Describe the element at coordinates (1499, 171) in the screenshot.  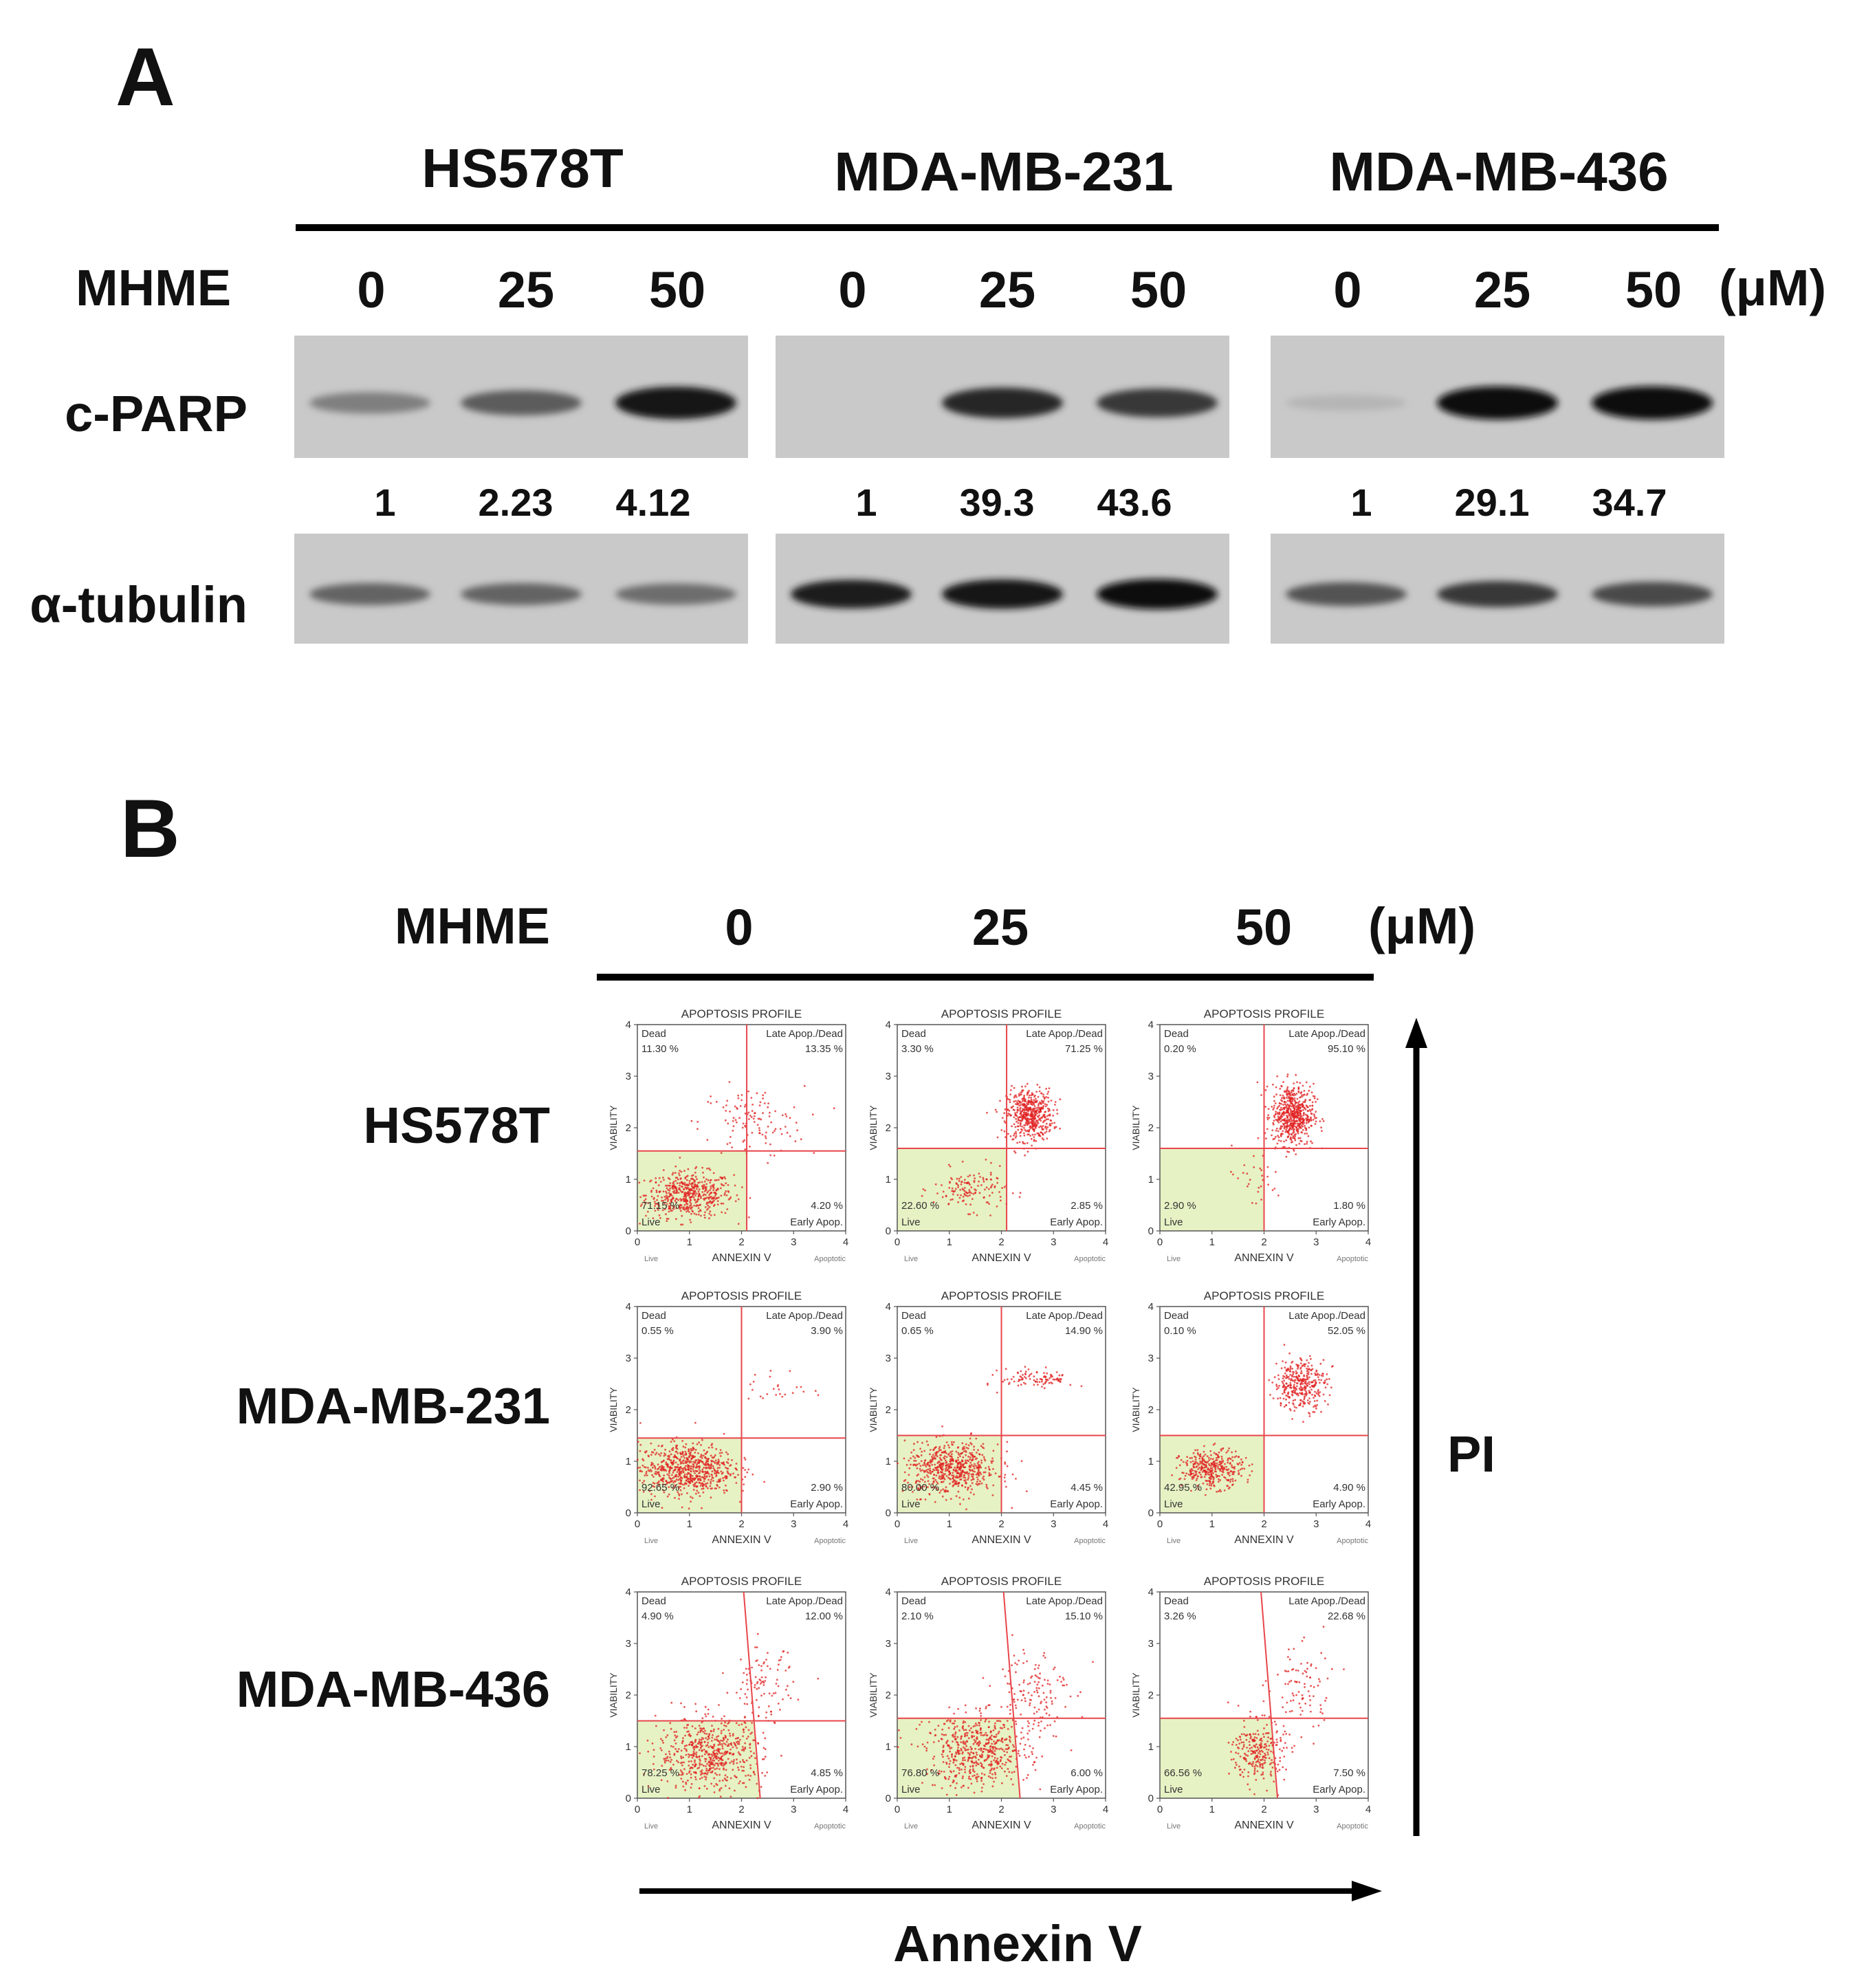
I see `panelA-cellline-mdamb436: MDA-MB-436` at that location.